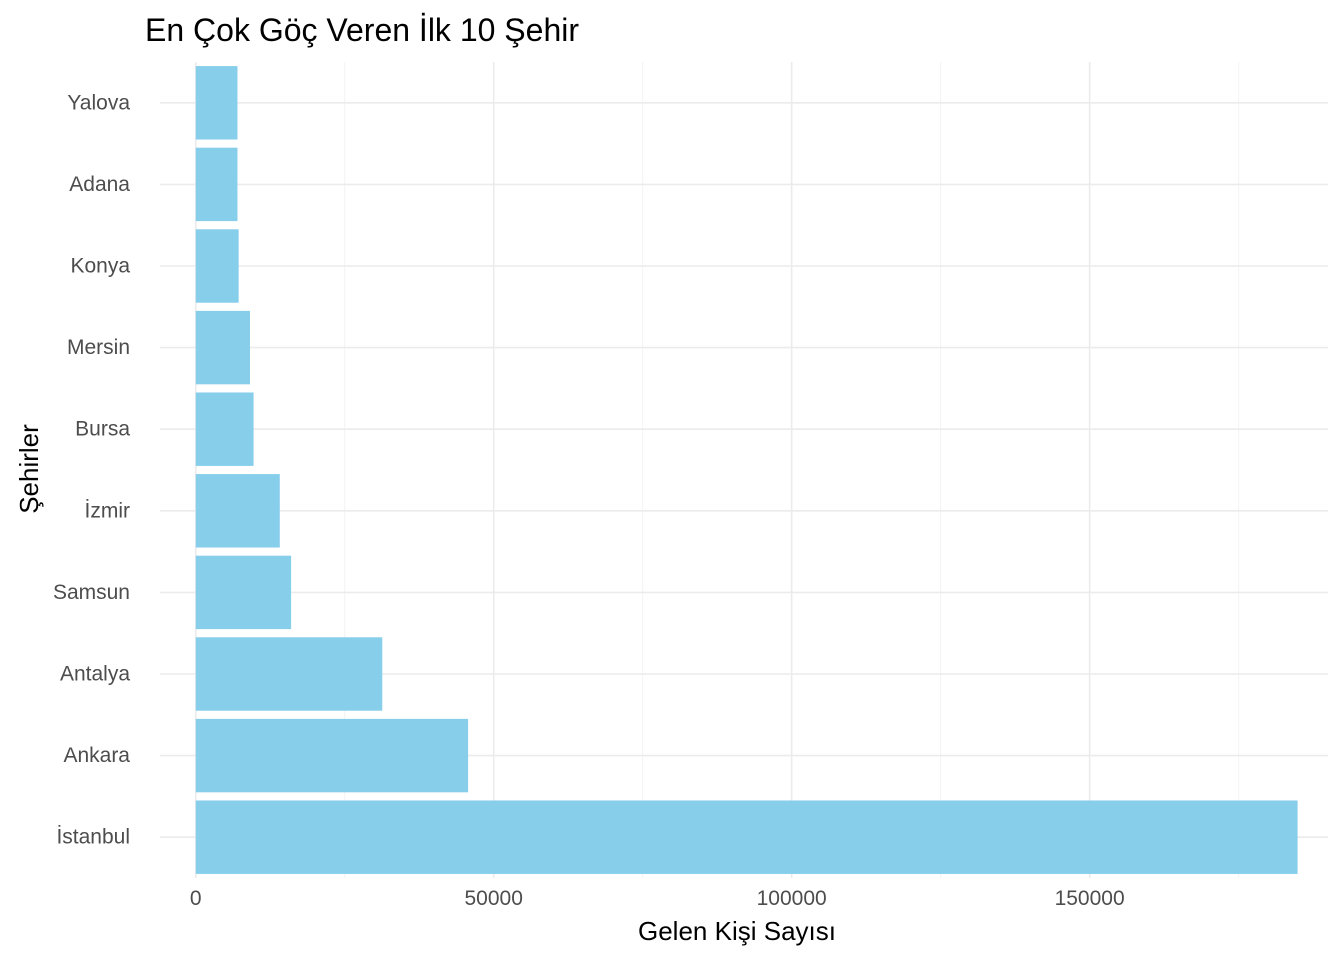 This screenshot has width=1344, height=960. Describe the element at coordinates (792, 898) in the screenshot. I see `x-tick-label: 100000` at that location.